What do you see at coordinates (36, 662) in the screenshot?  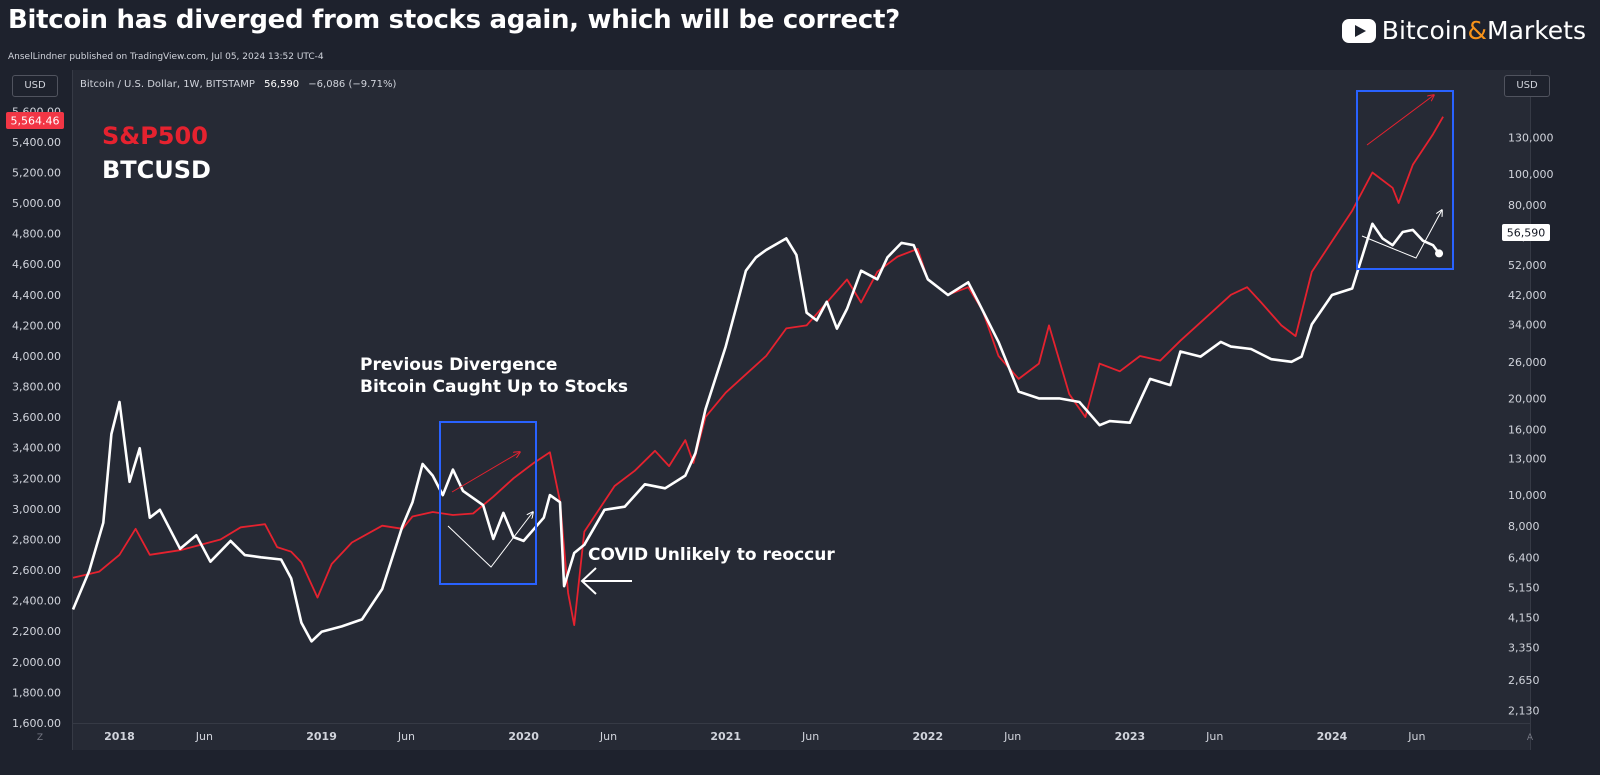 I see `left-tick-label: 2,000.00` at bounding box center [36, 662].